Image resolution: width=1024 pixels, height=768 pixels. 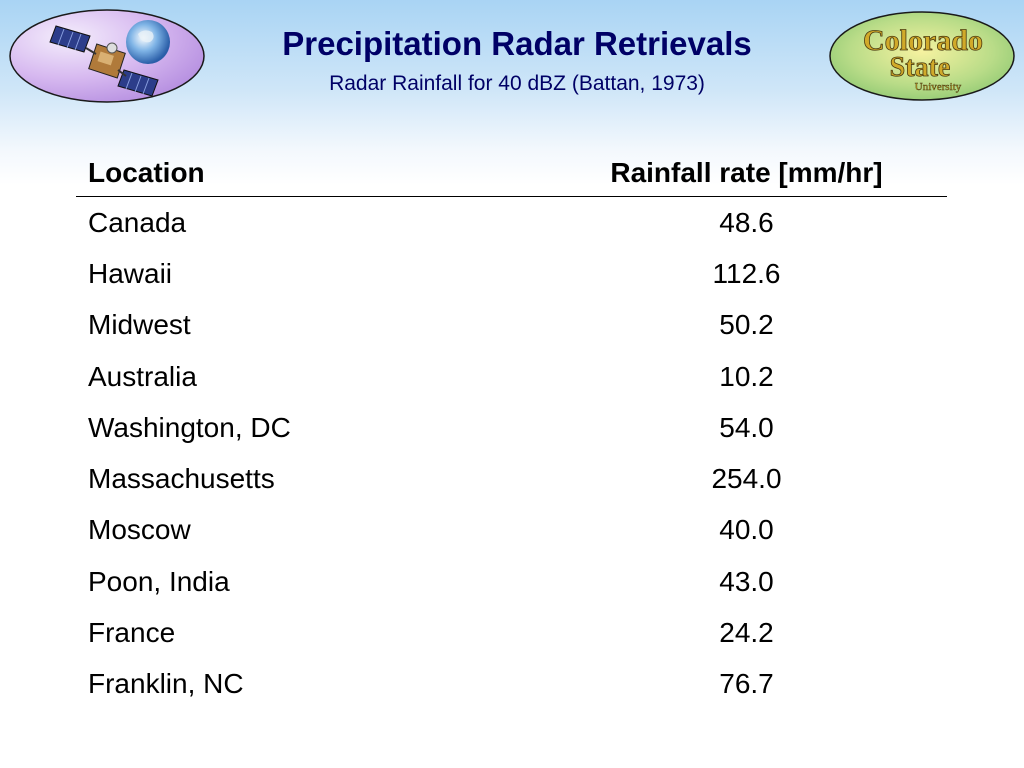 I want to click on table-row: Hawaii 112.6, so click(x=511, y=273).